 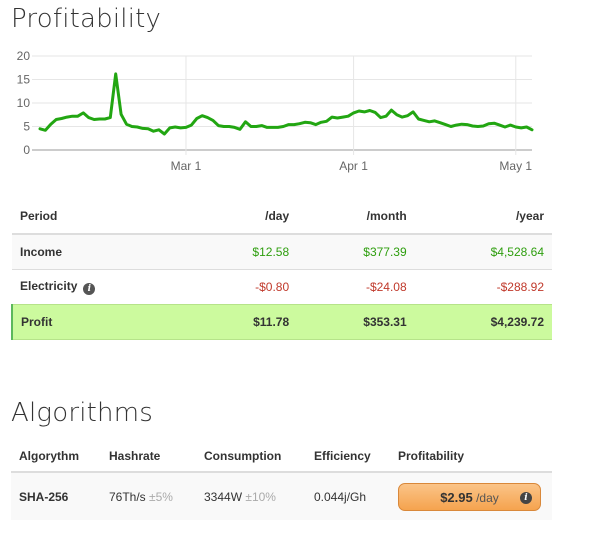 I want to click on profit-row: Profit $11.78 $353.31 $4,239.72, so click(x=281, y=322).